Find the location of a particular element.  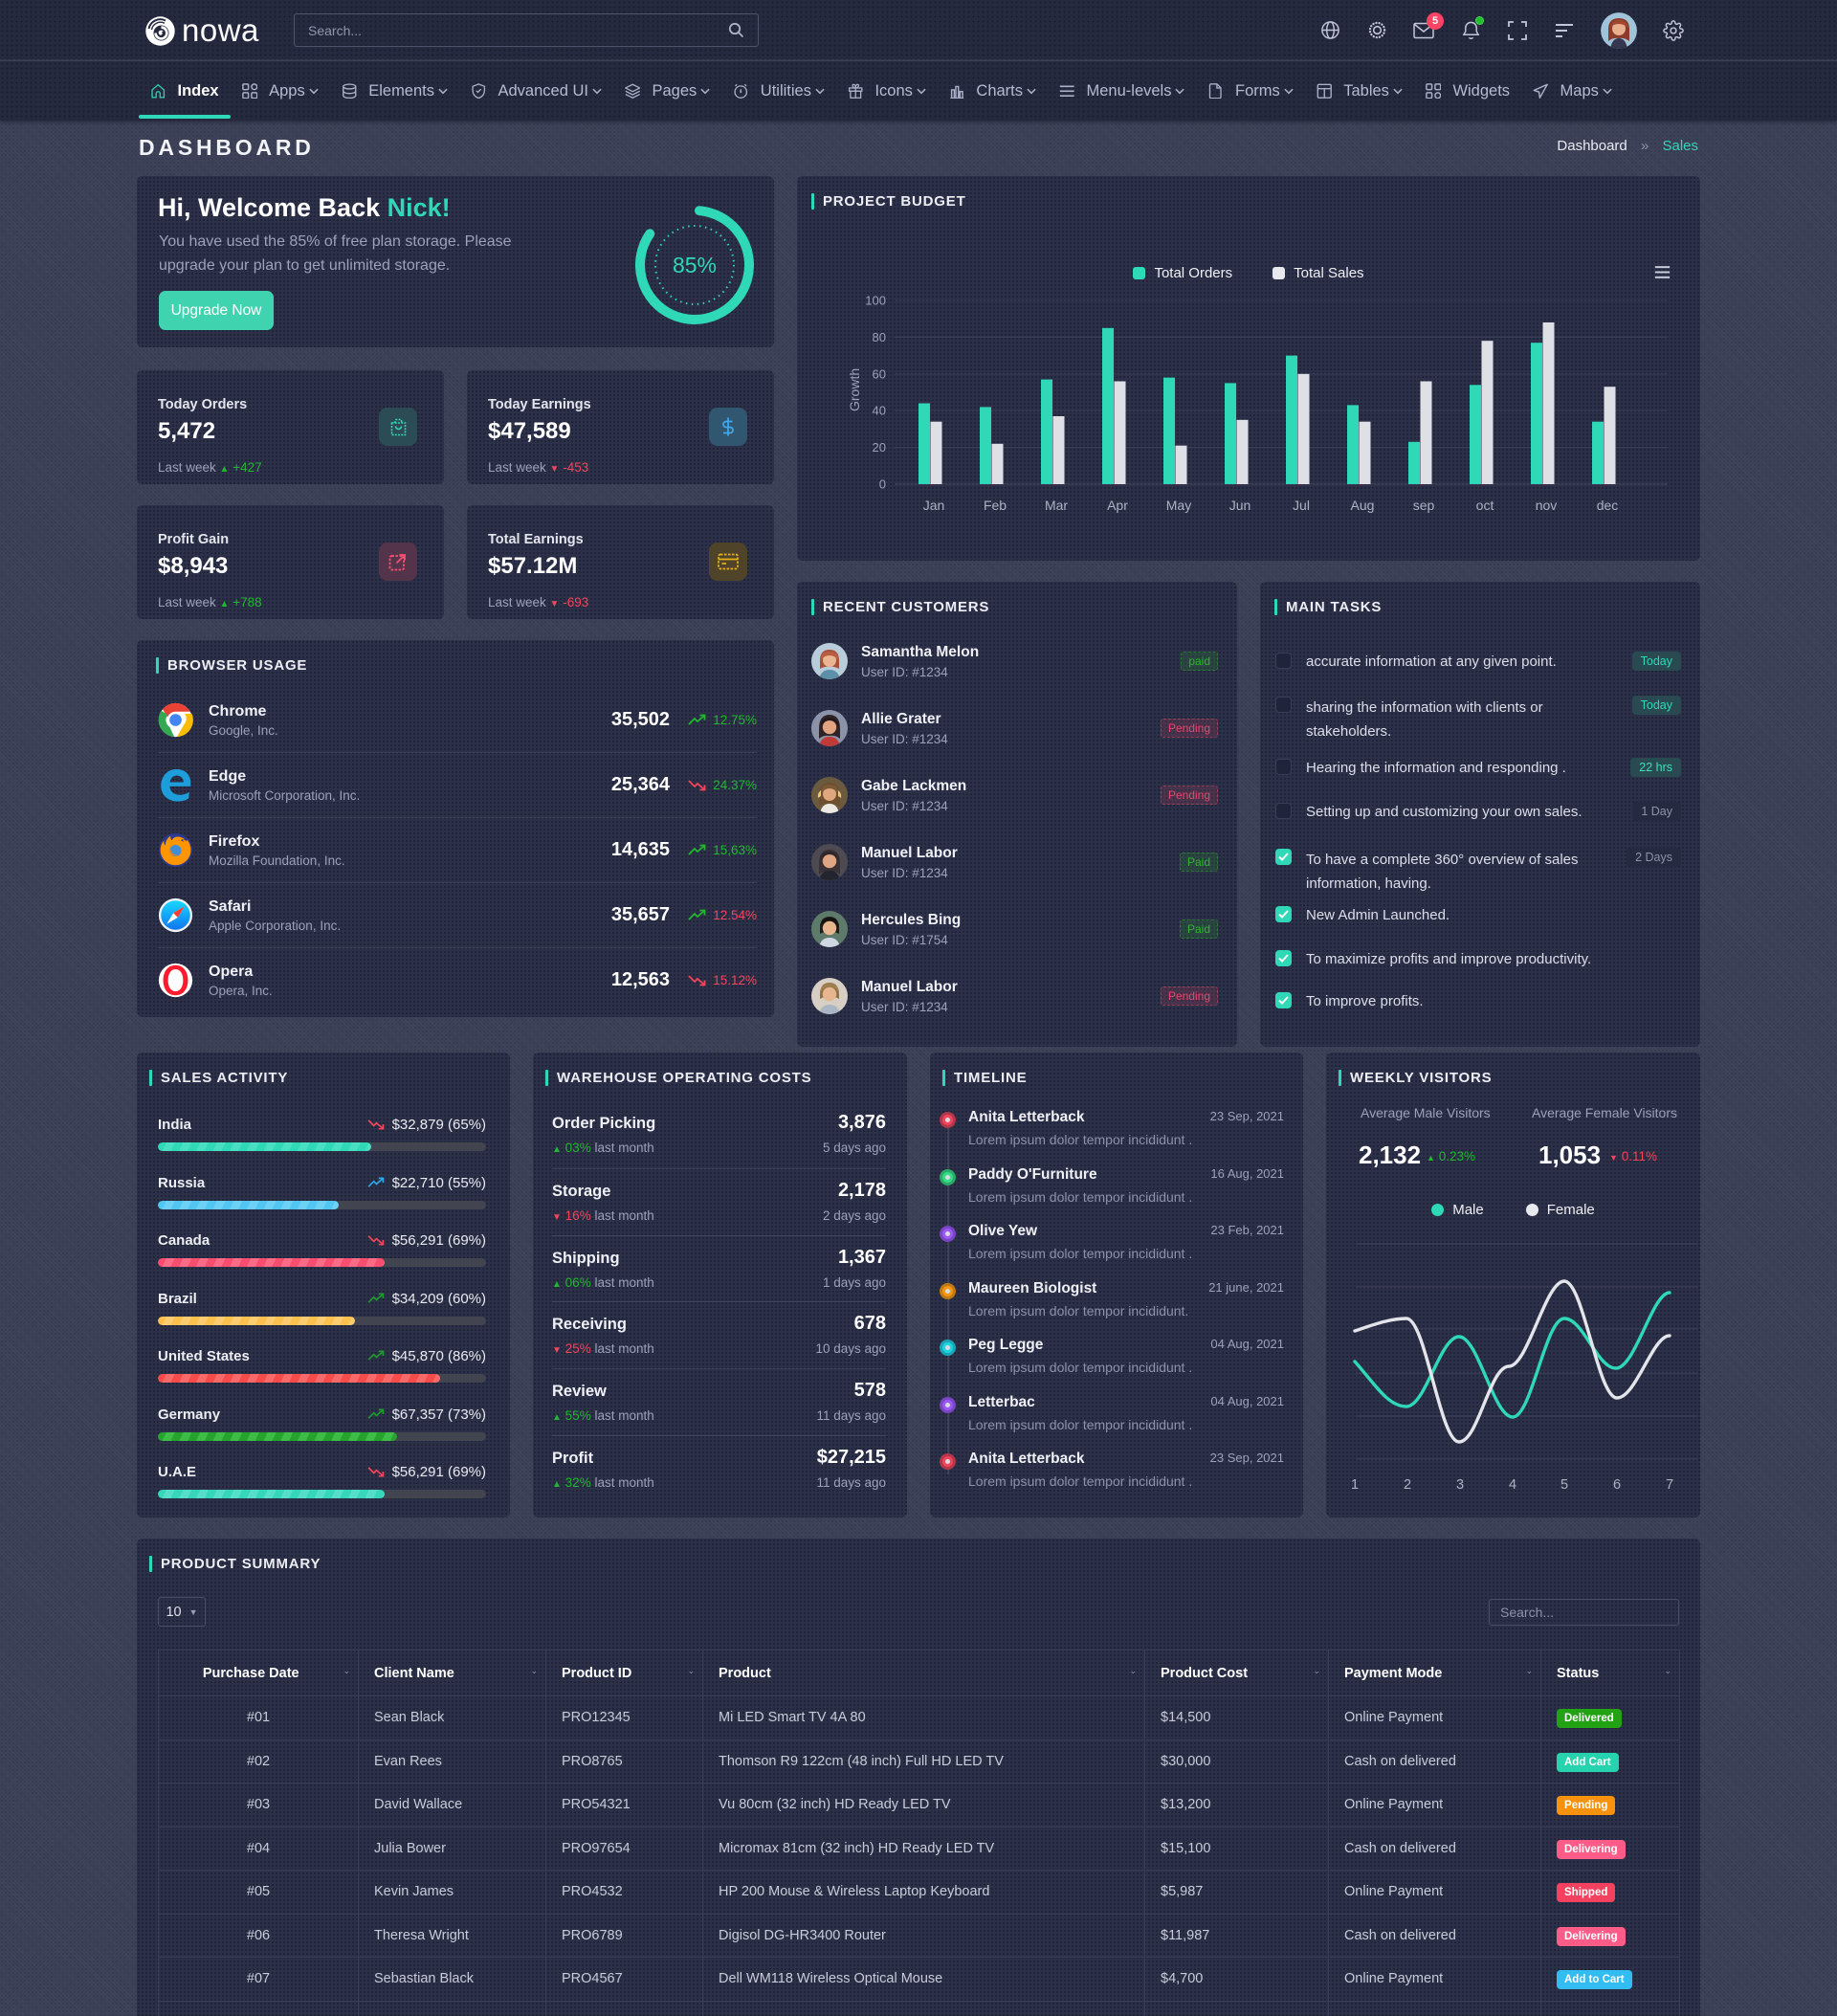

svg-text: 6 is located at coordinates (1617, 1485).